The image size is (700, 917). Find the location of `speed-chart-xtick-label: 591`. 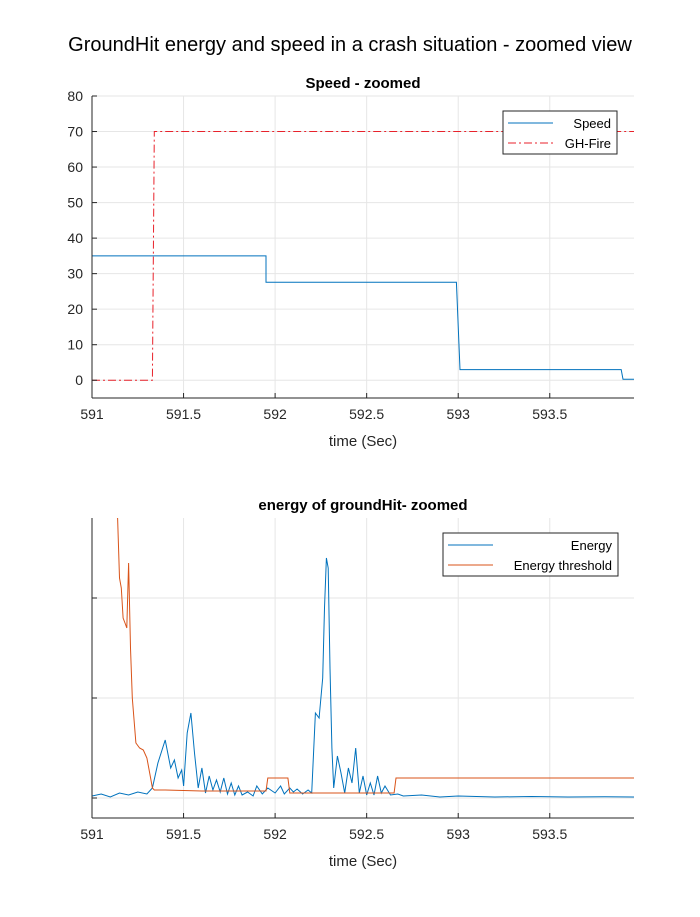

speed-chart-xtick-label: 591 is located at coordinates (92, 414).